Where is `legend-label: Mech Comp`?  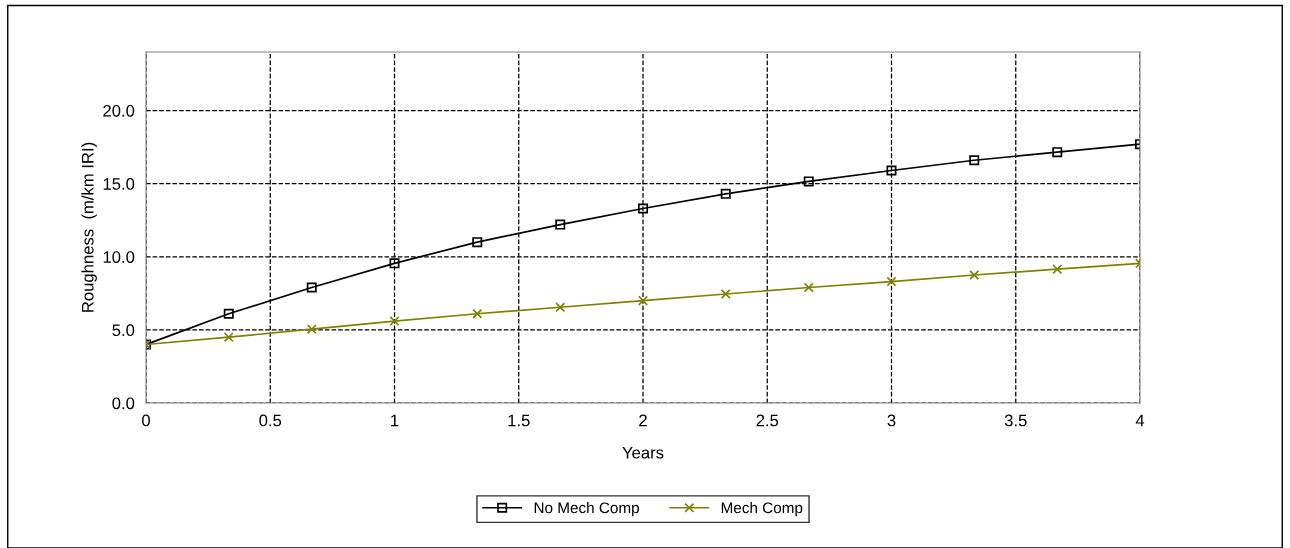
legend-label: Mech Comp is located at coordinates (762, 509).